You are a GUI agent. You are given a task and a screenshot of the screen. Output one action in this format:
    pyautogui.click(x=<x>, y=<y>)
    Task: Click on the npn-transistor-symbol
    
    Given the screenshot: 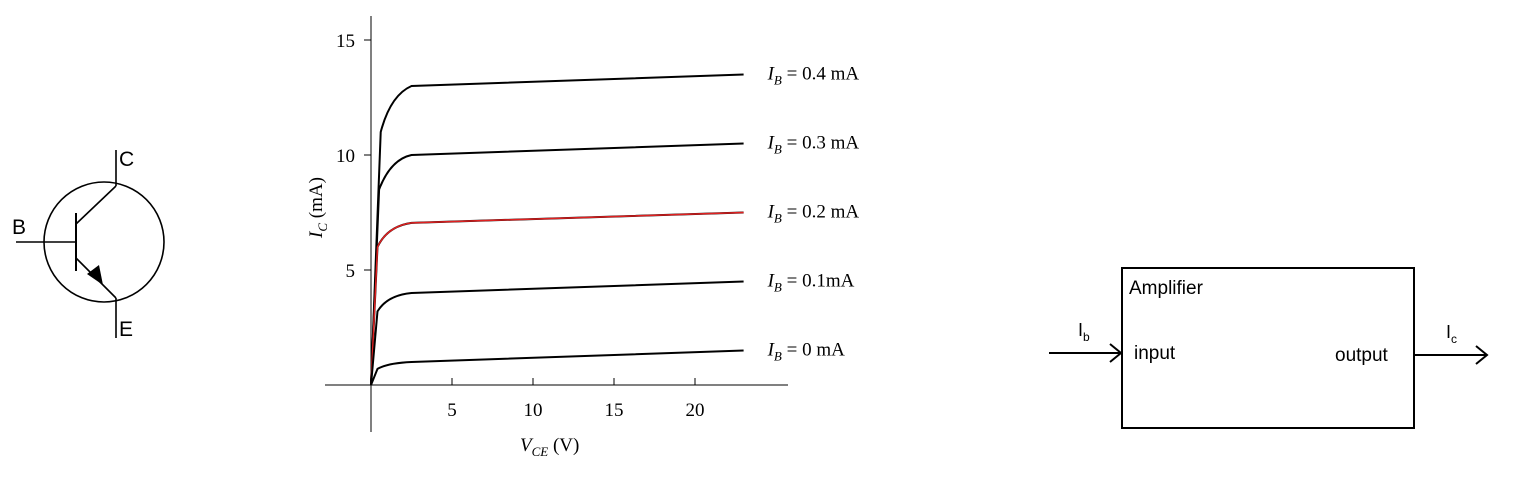 What is the action you would take?
    pyautogui.click(x=90, y=244)
    